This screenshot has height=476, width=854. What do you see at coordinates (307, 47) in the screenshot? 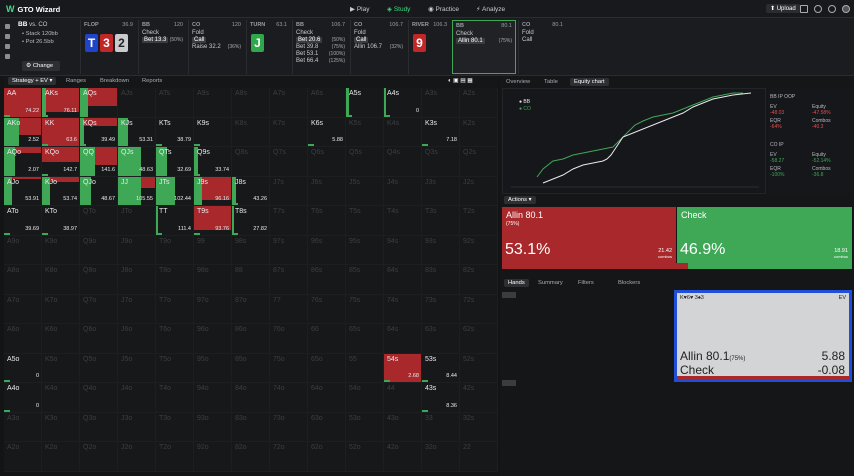
I see `action-option: Bet 39.8` at bounding box center [307, 47].